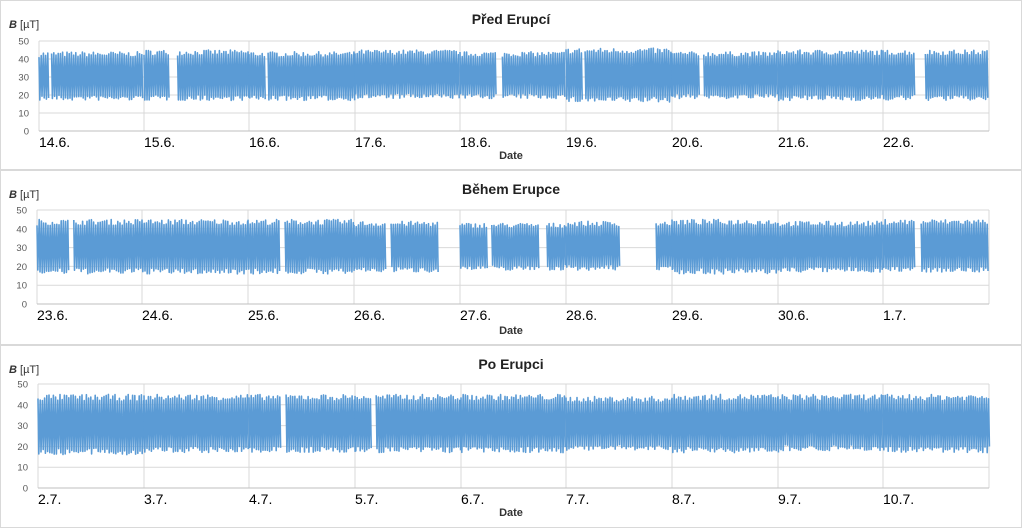  I want to click on x-tick-label: 3.7., so click(155, 499).